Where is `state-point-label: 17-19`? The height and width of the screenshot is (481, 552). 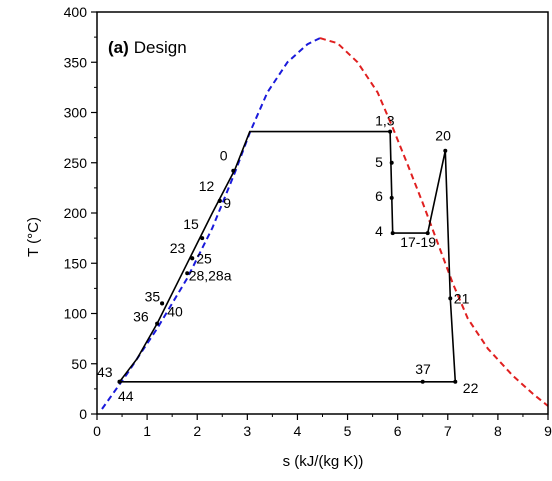
state-point-label: 17-19 is located at coordinates (418, 242).